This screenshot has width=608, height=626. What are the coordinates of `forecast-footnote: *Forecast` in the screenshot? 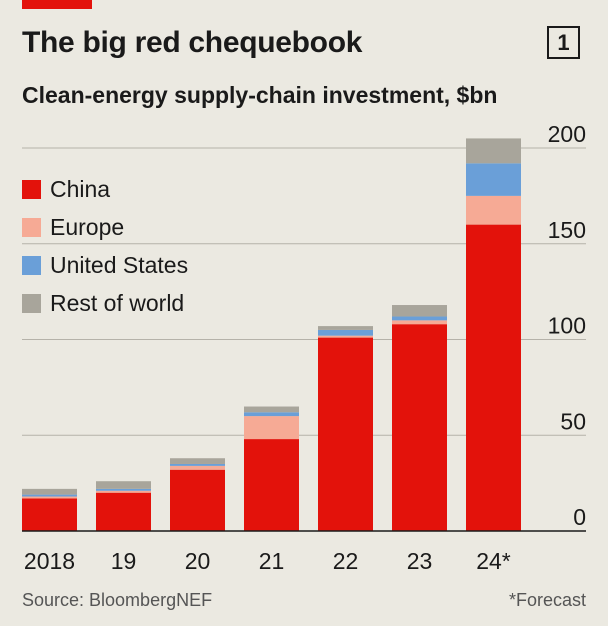 It's located at (547, 600).